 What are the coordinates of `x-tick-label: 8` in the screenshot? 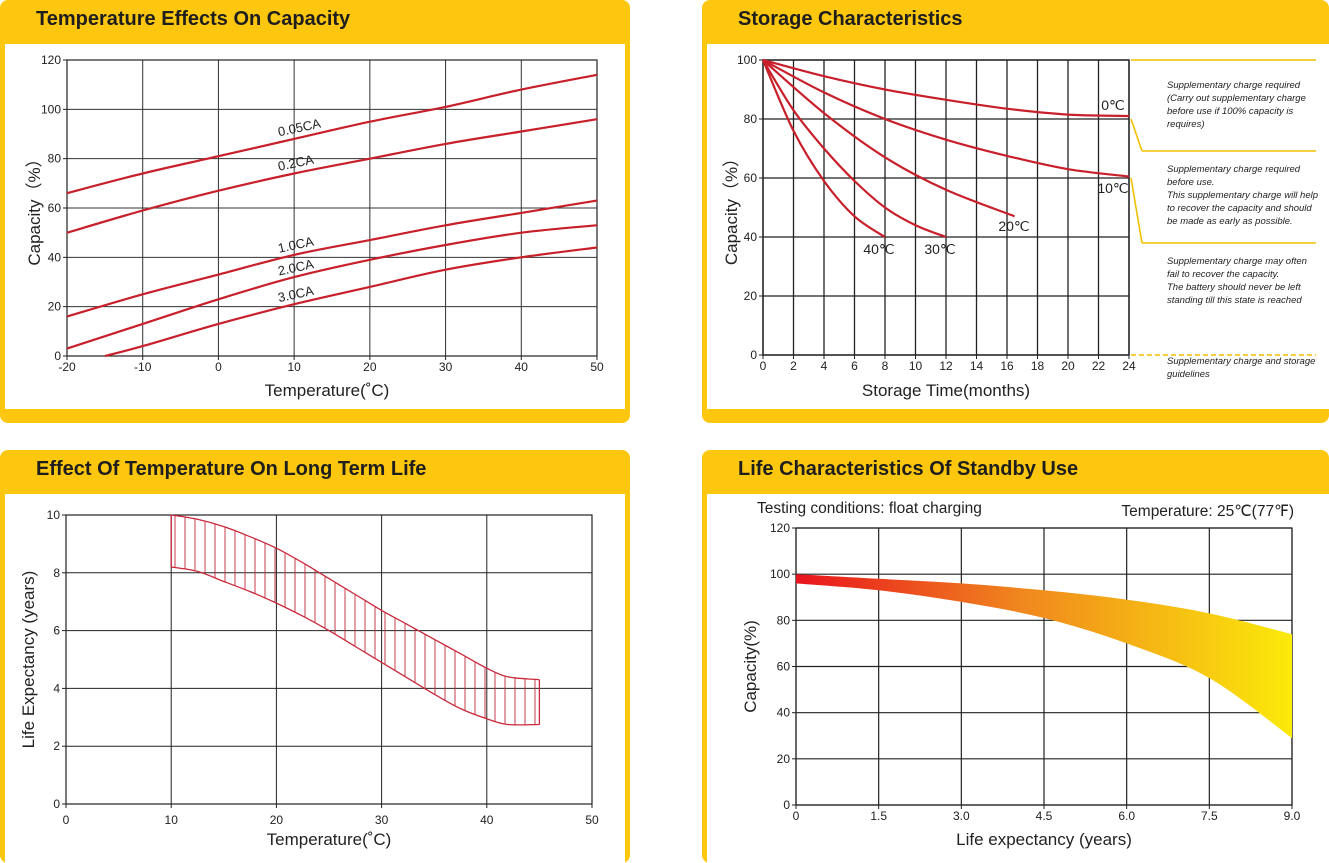 It's located at (885, 366).